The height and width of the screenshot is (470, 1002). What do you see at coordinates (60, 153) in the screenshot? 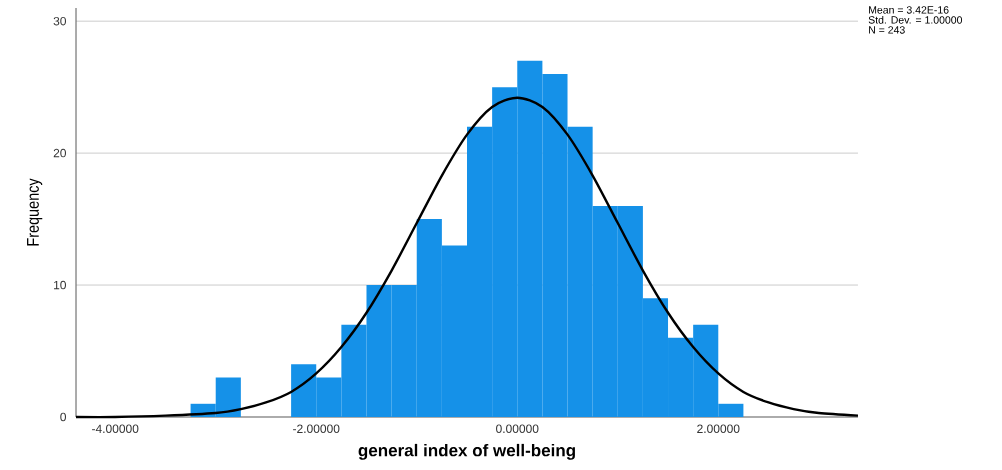
I see `y-tick-label: 20` at bounding box center [60, 153].